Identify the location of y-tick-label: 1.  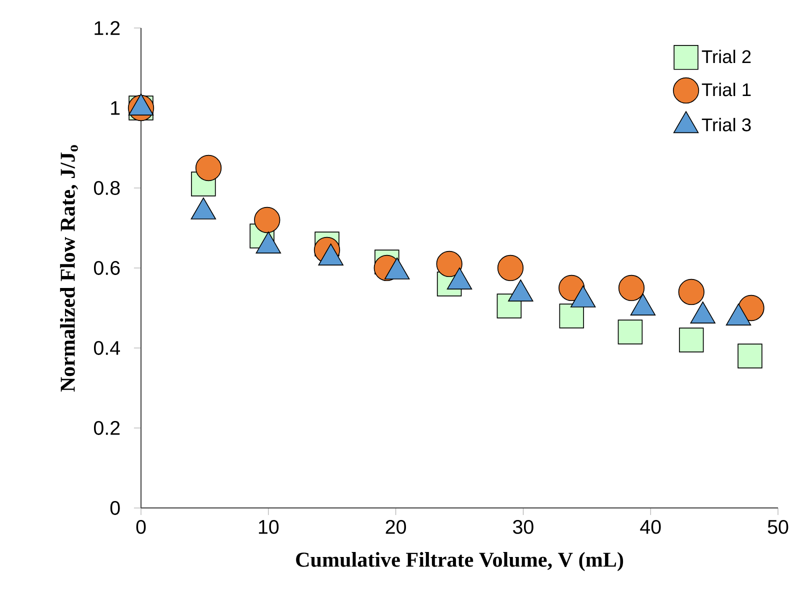
(115, 108).